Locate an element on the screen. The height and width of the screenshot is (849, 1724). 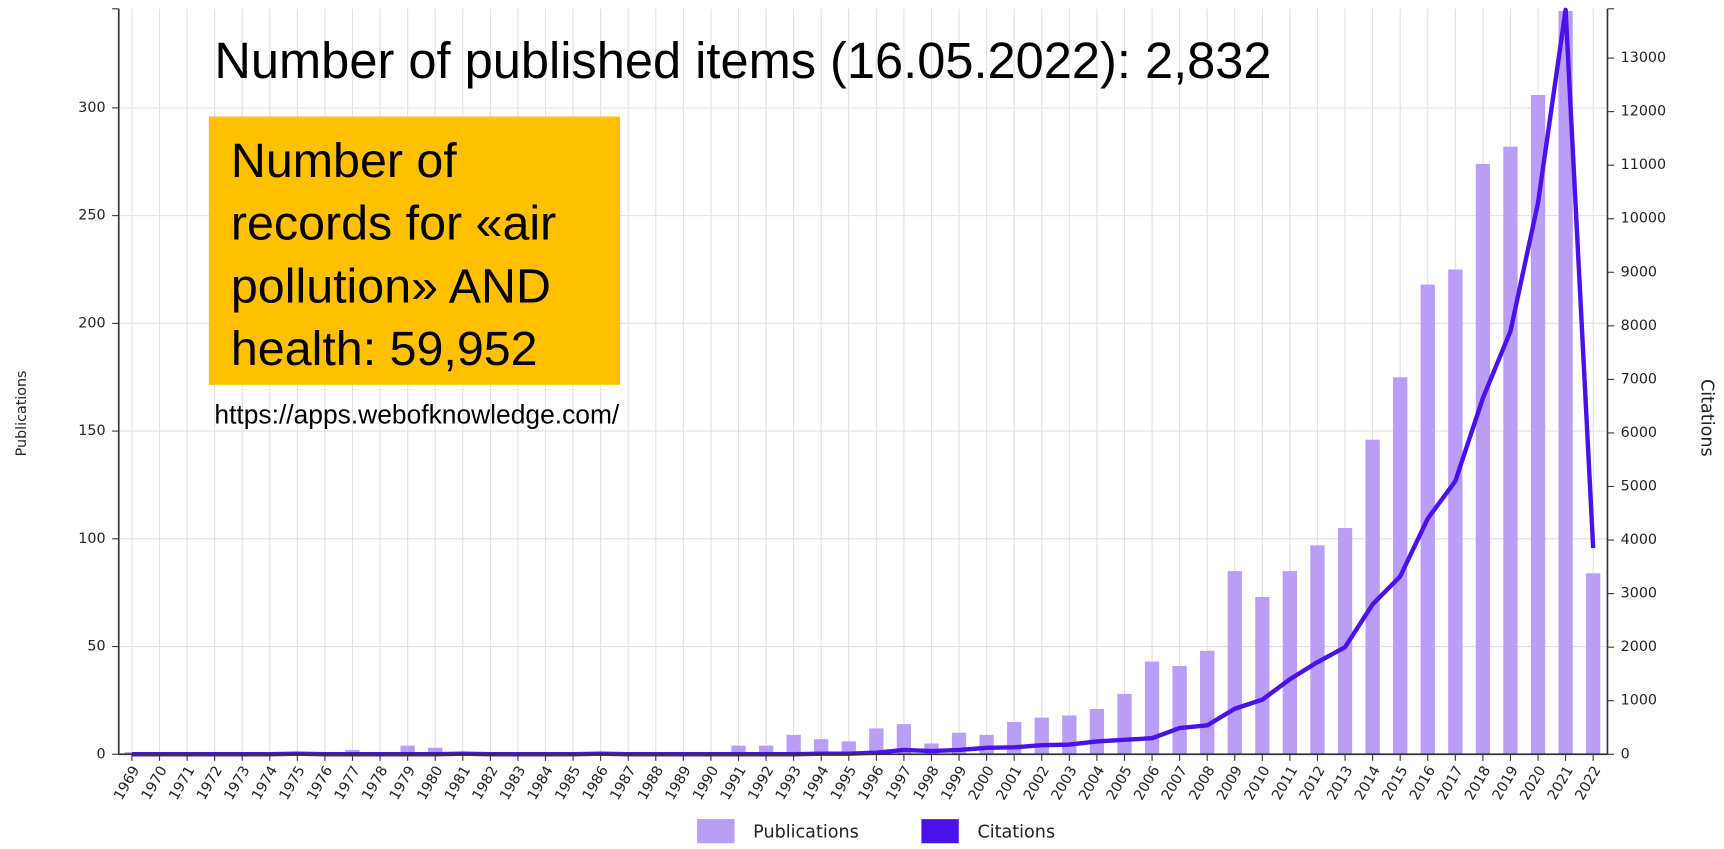
x-tick-label: 1989 is located at coordinates (679, 782).